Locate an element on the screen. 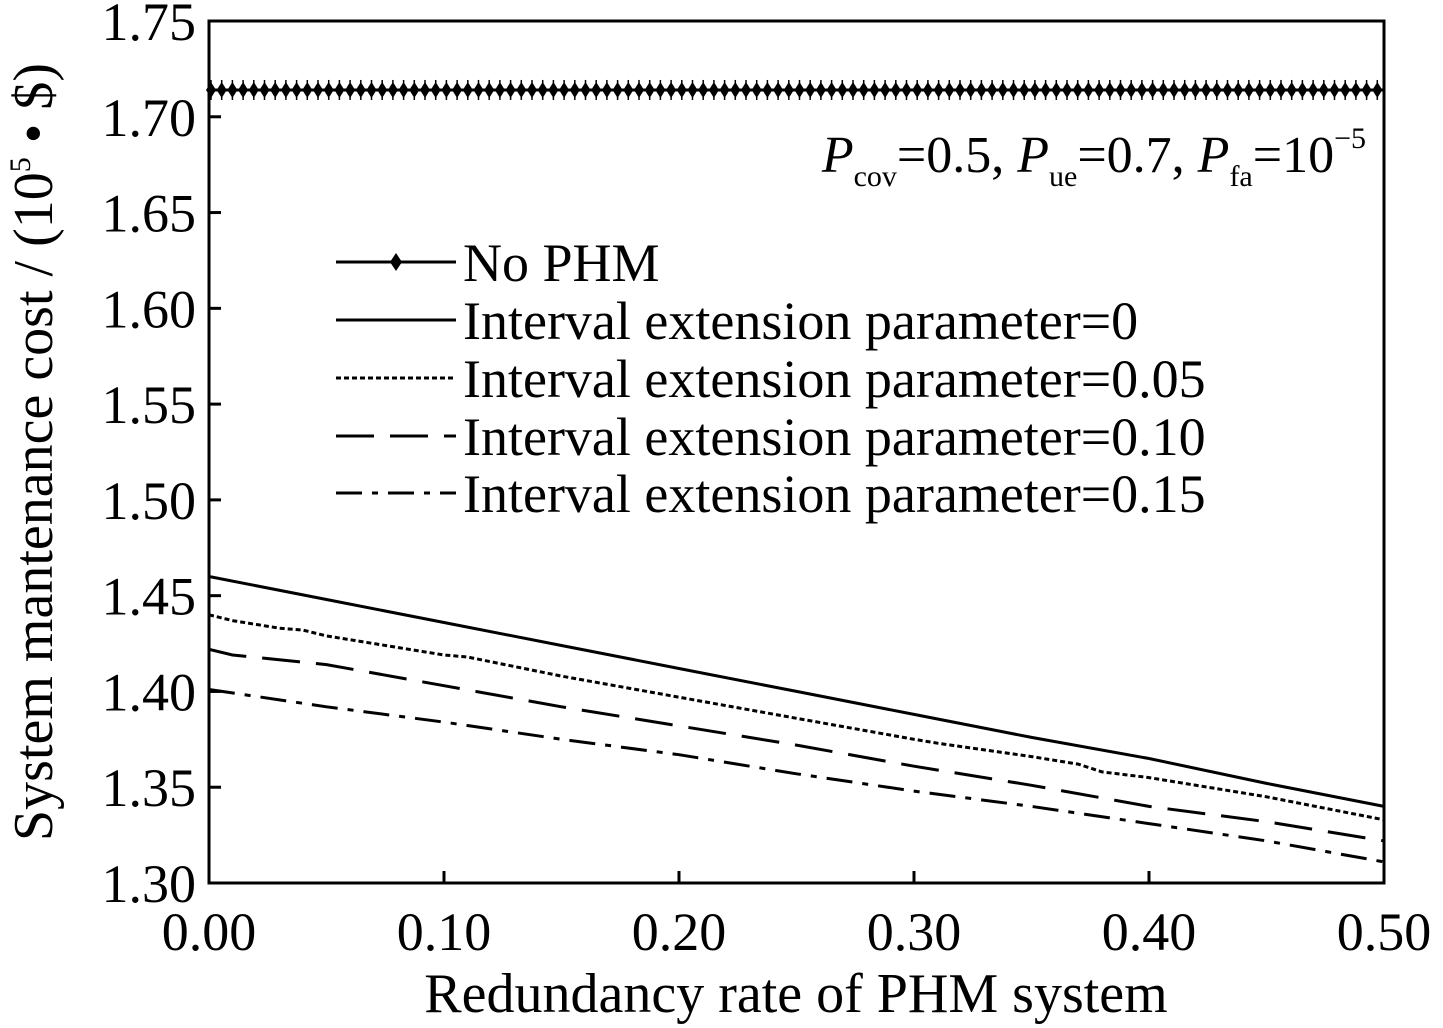 The image size is (1443, 1028). y-tick-label: 1.70 is located at coordinates (149, 118).